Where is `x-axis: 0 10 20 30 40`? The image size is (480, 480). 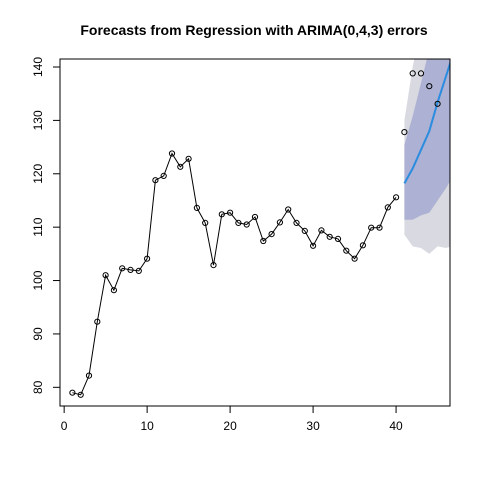 x-axis: 0 10 20 30 40 is located at coordinates (232, 419).